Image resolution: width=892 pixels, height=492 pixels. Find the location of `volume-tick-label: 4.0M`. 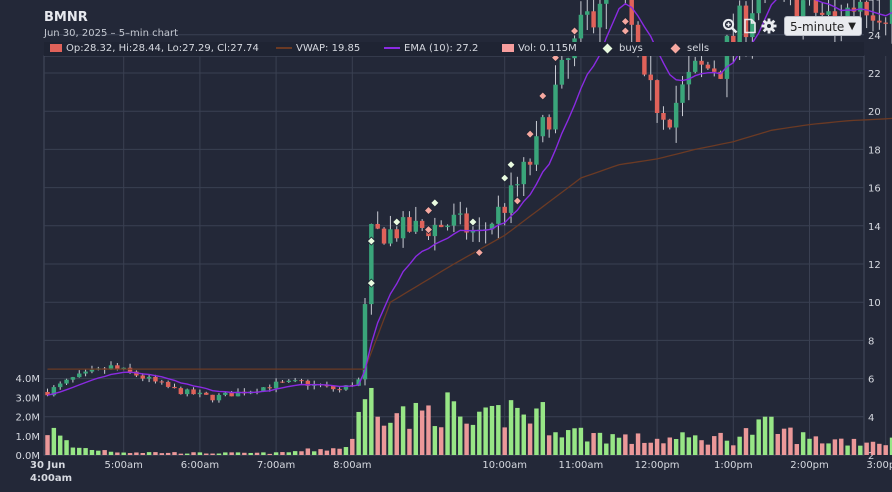

volume-tick-label: 4.0M is located at coordinates (27, 379).